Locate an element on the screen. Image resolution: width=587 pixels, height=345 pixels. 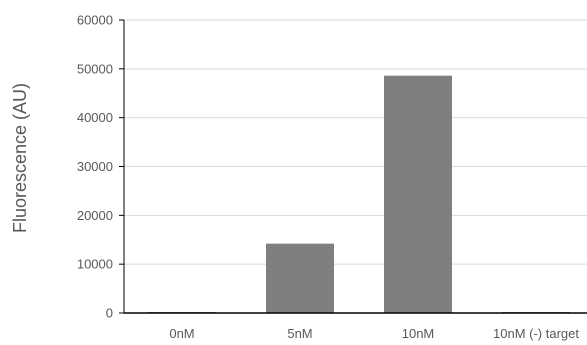
y-tick-label: 20000 is located at coordinates (95, 215).